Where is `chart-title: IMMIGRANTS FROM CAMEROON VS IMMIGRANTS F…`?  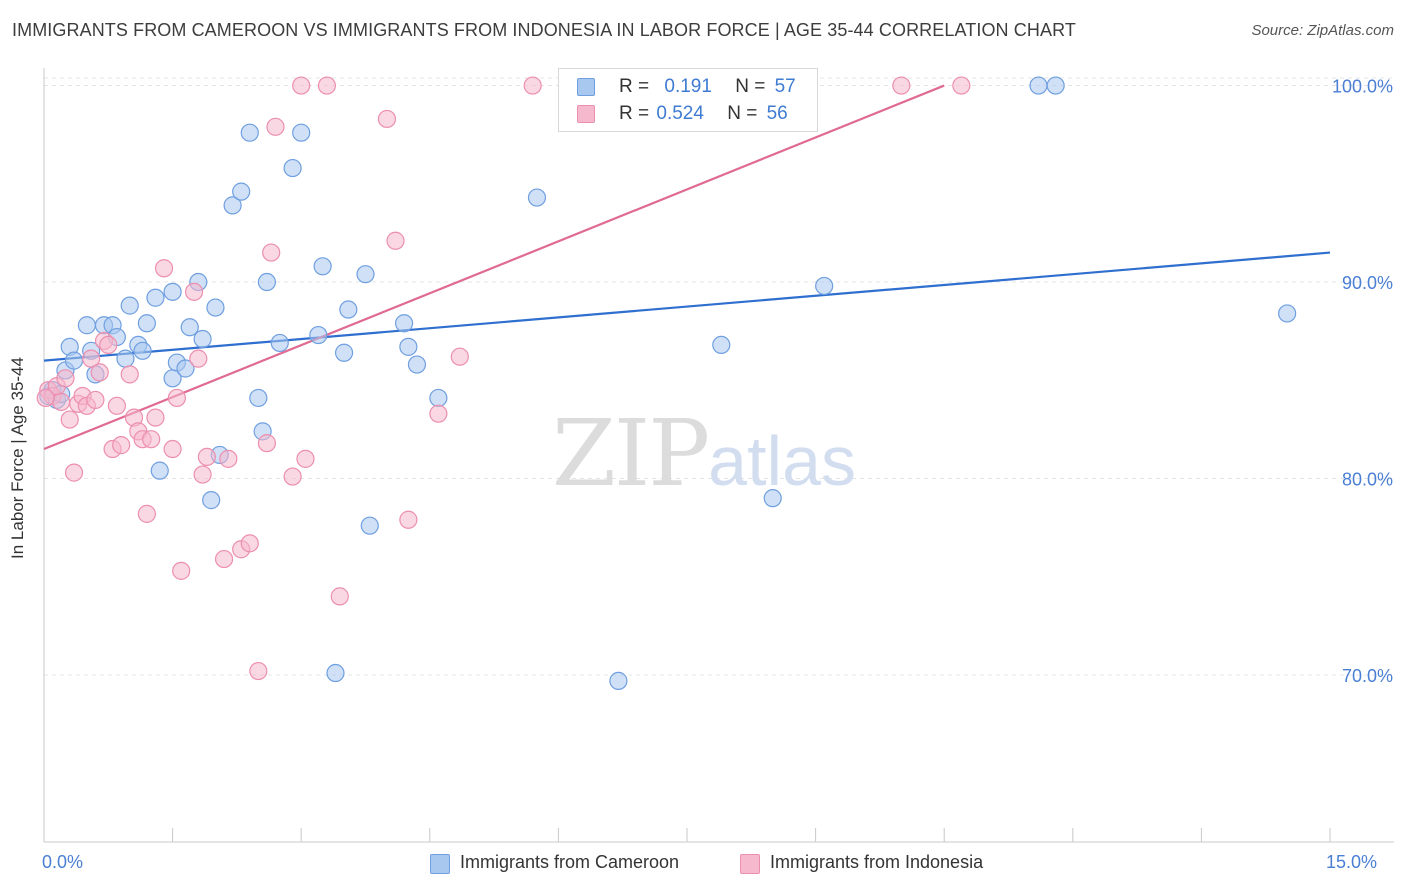 chart-title: IMMIGRANTS FROM CAMEROON VS IMMIGRANTS F… is located at coordinates (544, 30).